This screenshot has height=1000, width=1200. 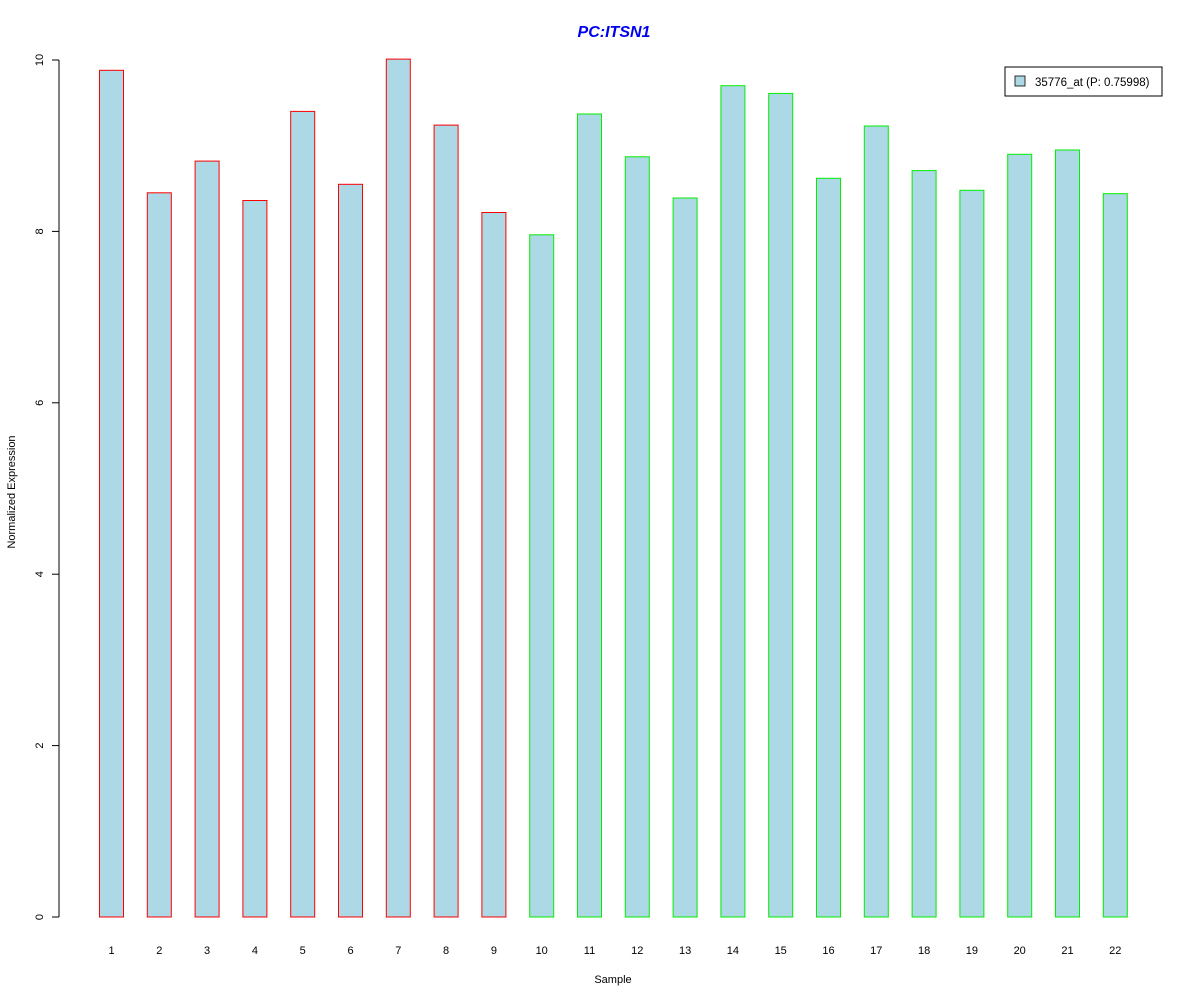 What do you see at coordinates (446, 951) in the screenshot?
I see `x-tick-label: 8` at bounding box center [446, 951].